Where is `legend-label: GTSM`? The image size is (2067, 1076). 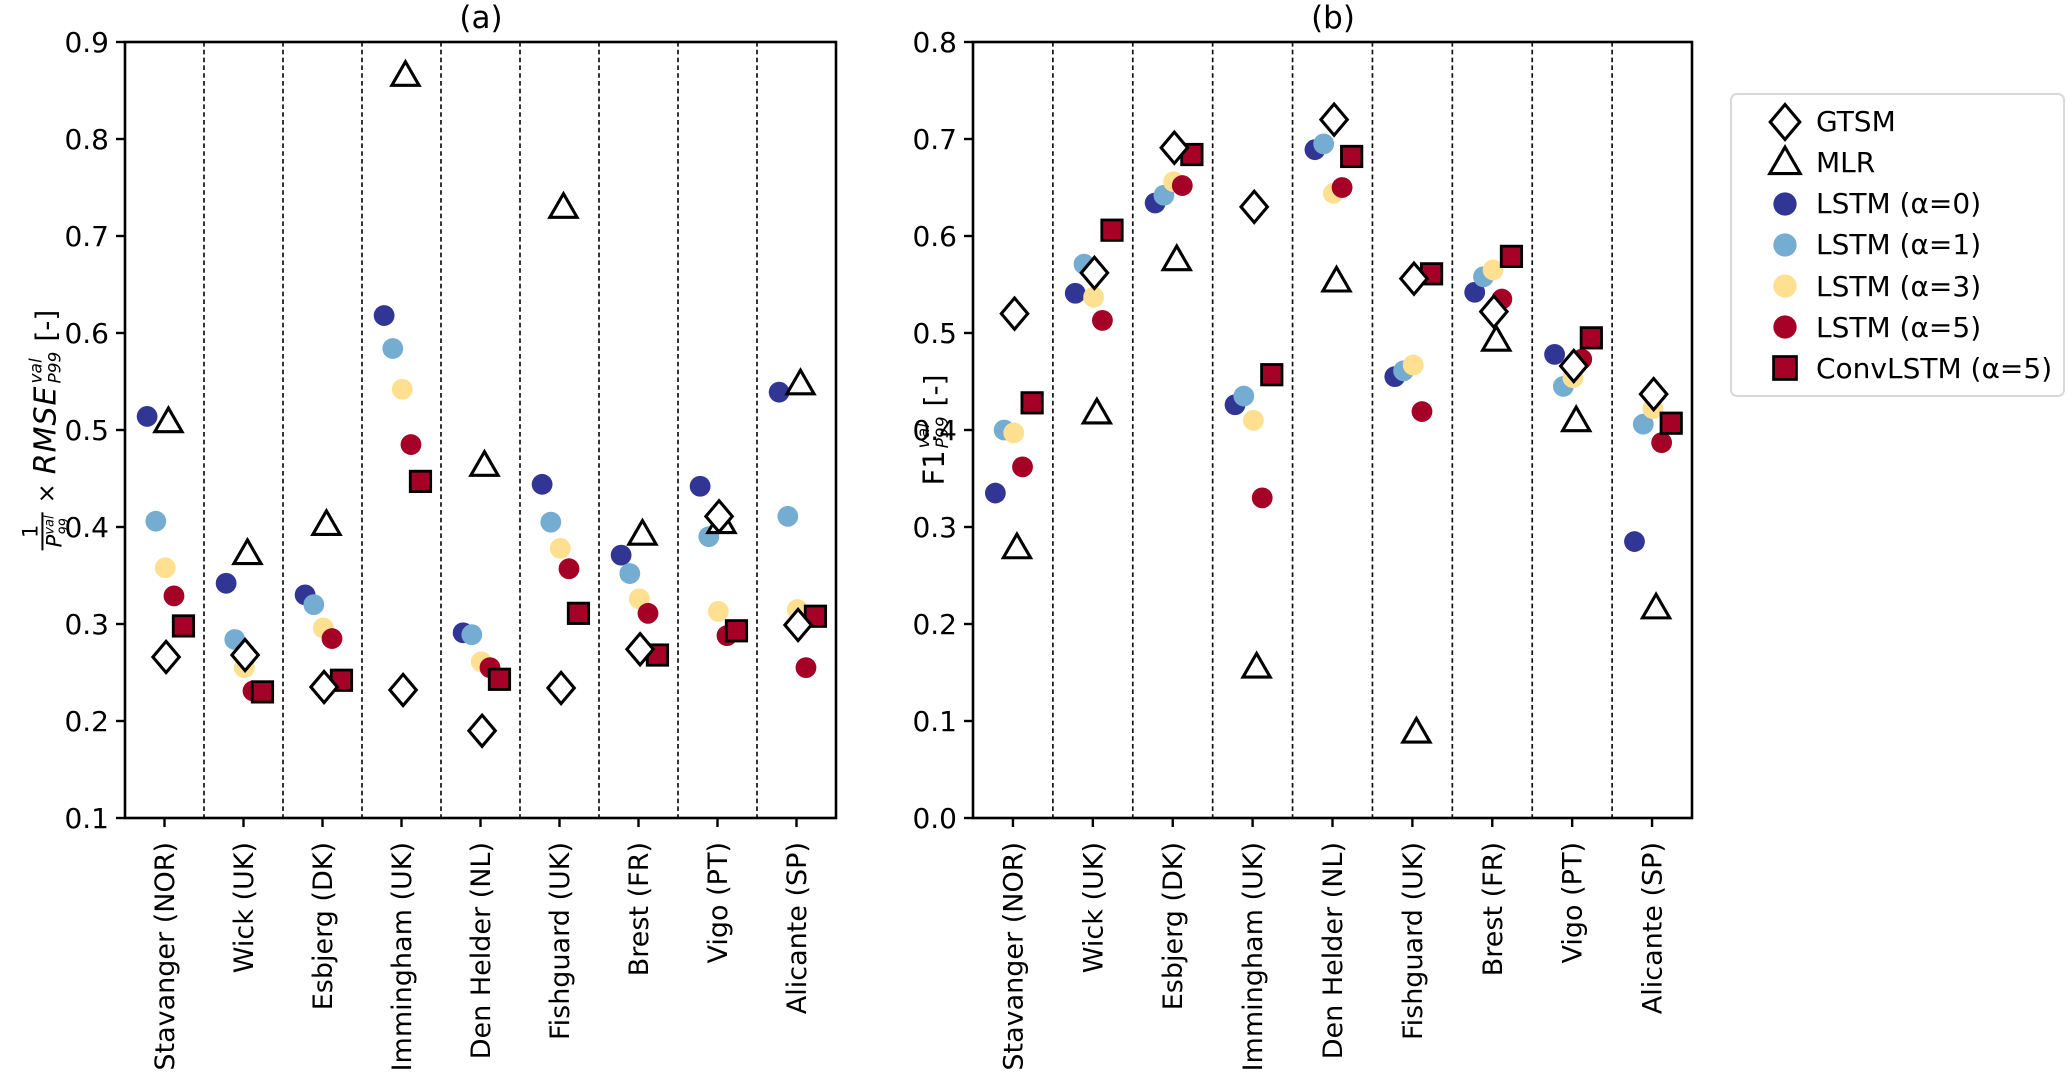 legend-label: GTSM is located at coordinates (1856, 122).